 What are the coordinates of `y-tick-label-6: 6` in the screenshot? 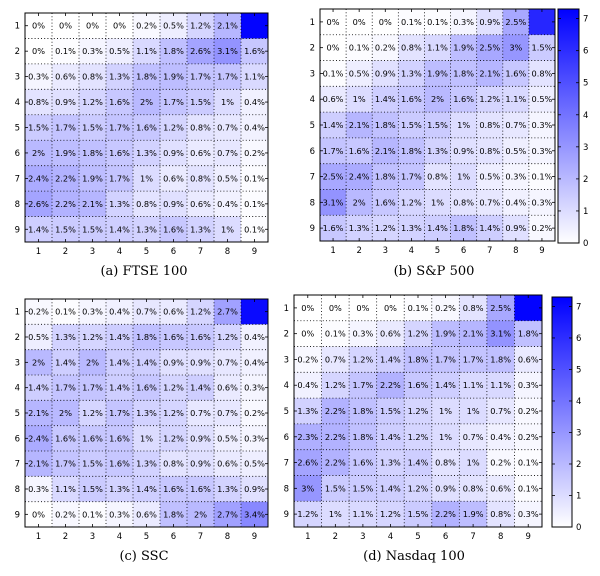 It's located at (312, 152).